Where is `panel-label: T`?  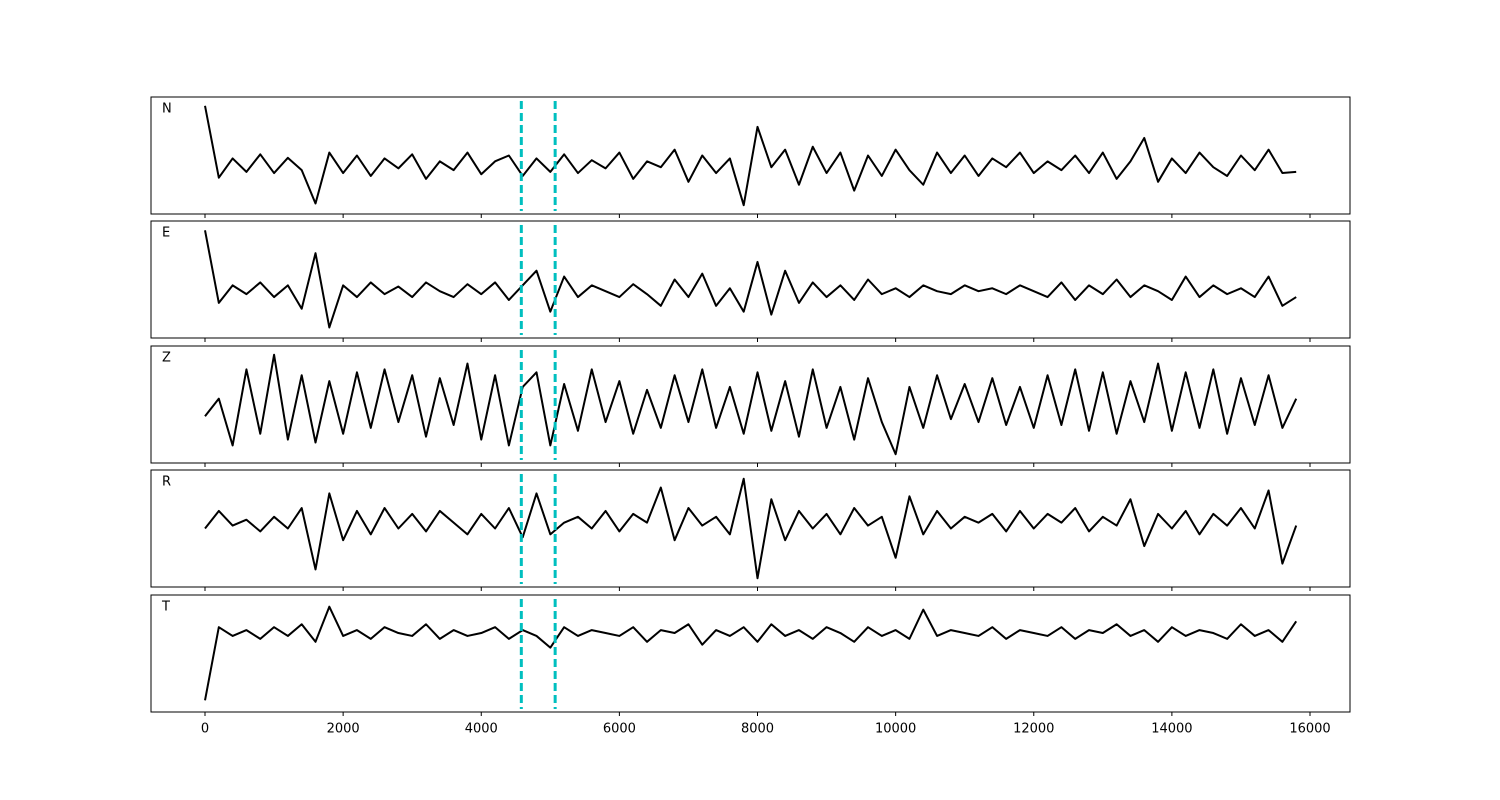
panel-label: T is located at coordinates (165, 607).